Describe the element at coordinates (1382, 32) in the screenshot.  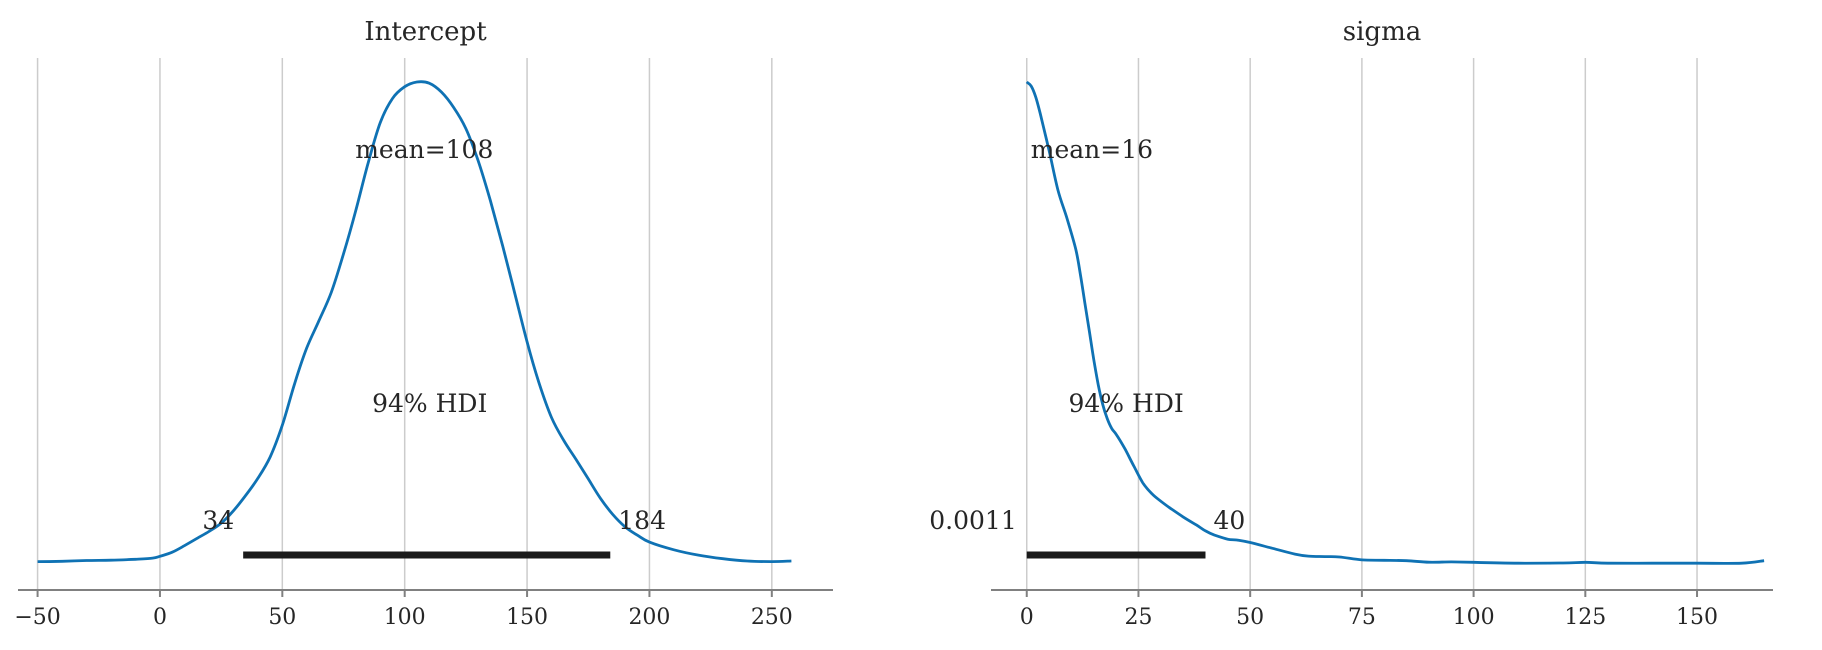
I see `panel-title: sigma` at that location.